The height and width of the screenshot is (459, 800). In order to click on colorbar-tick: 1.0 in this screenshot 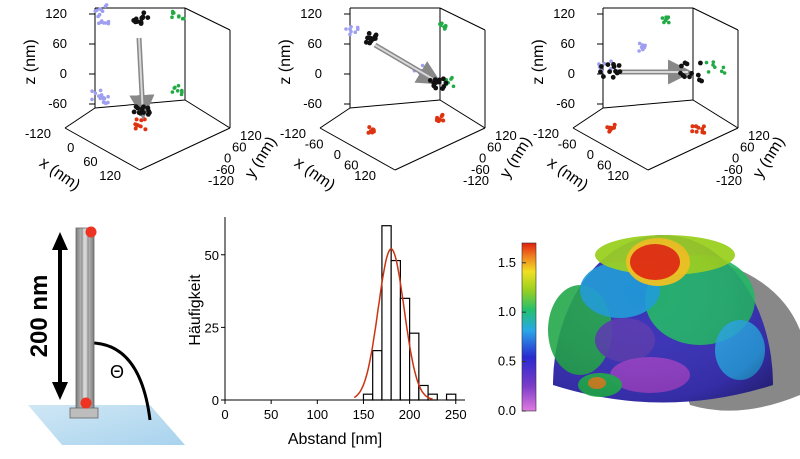, I will do `click(507, 311)`.